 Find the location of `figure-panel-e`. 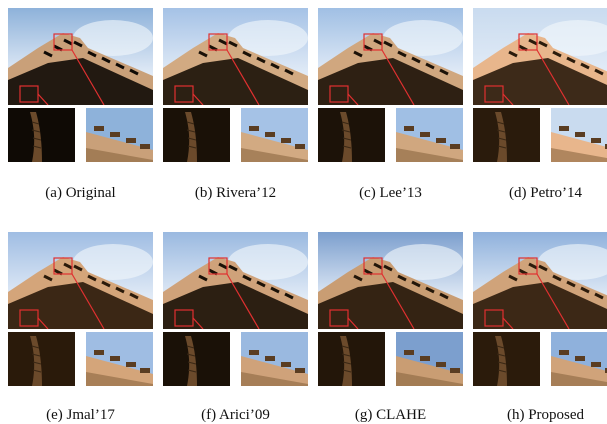

figure-panel-e is located at coordinates (80, 309).